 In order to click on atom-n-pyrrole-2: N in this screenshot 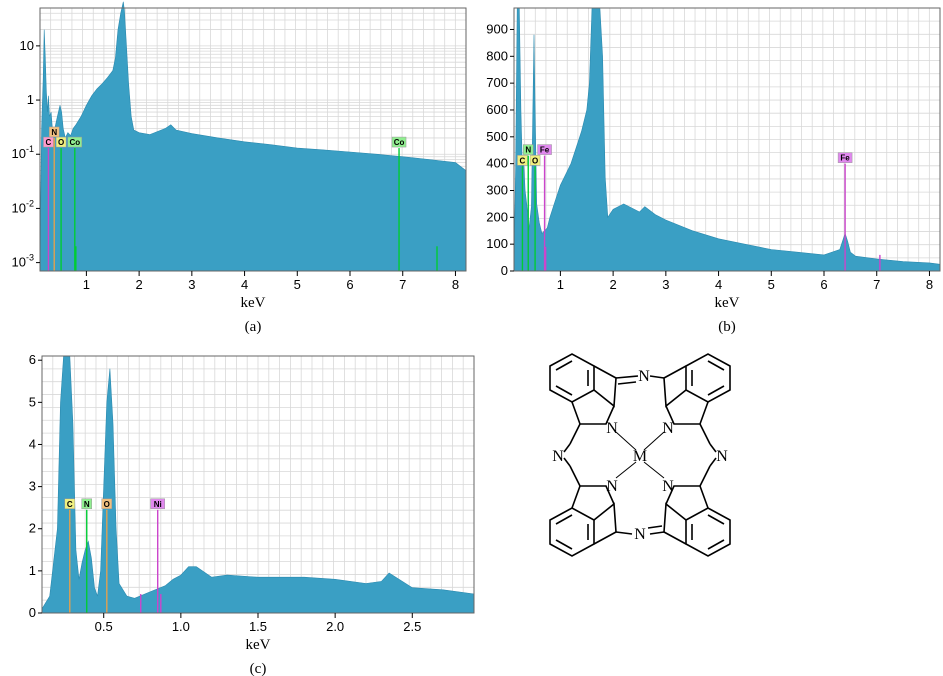, I will do `click(668, 428)`.